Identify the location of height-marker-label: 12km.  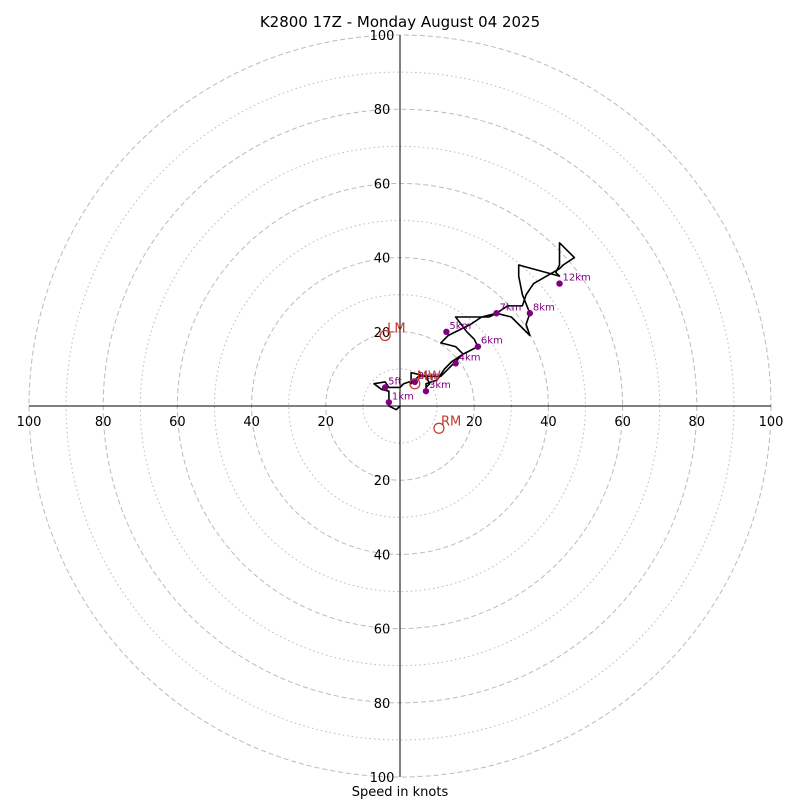
(577, 278).